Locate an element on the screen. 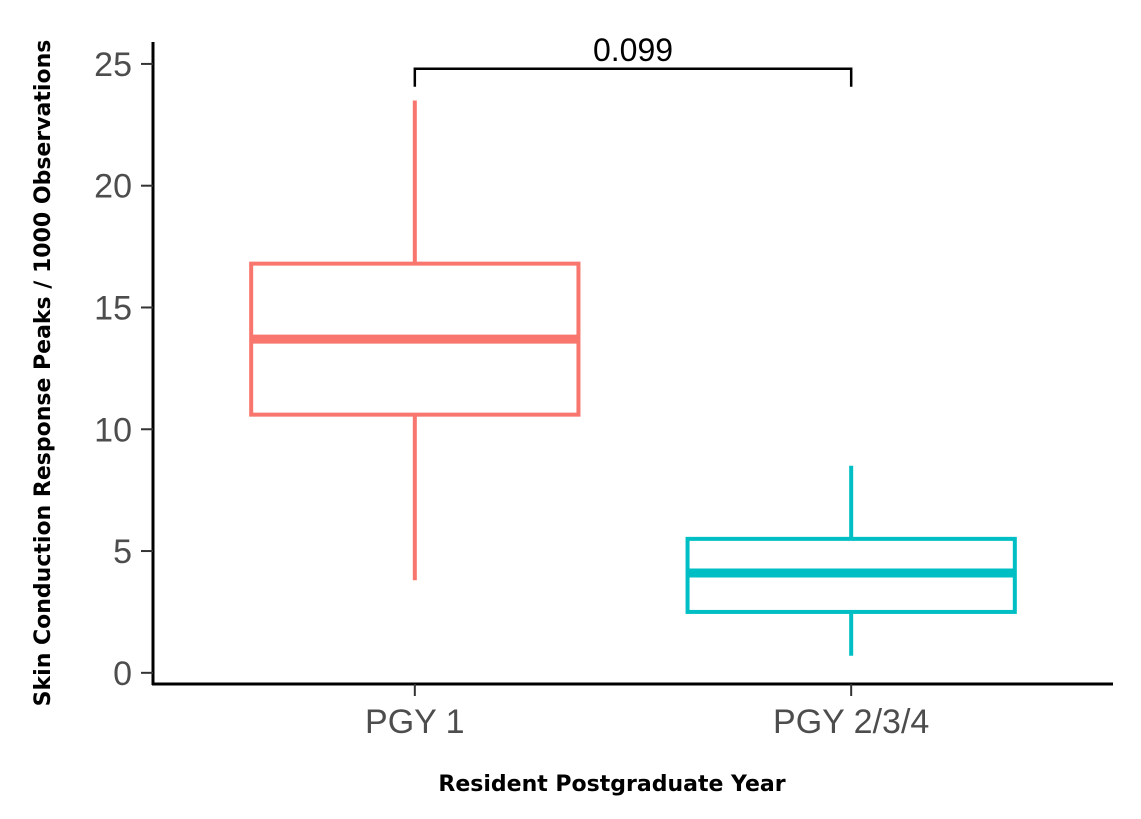  y-axis-ticks: 0 5 10 15 20 25 is located at coordinates (123, 369).